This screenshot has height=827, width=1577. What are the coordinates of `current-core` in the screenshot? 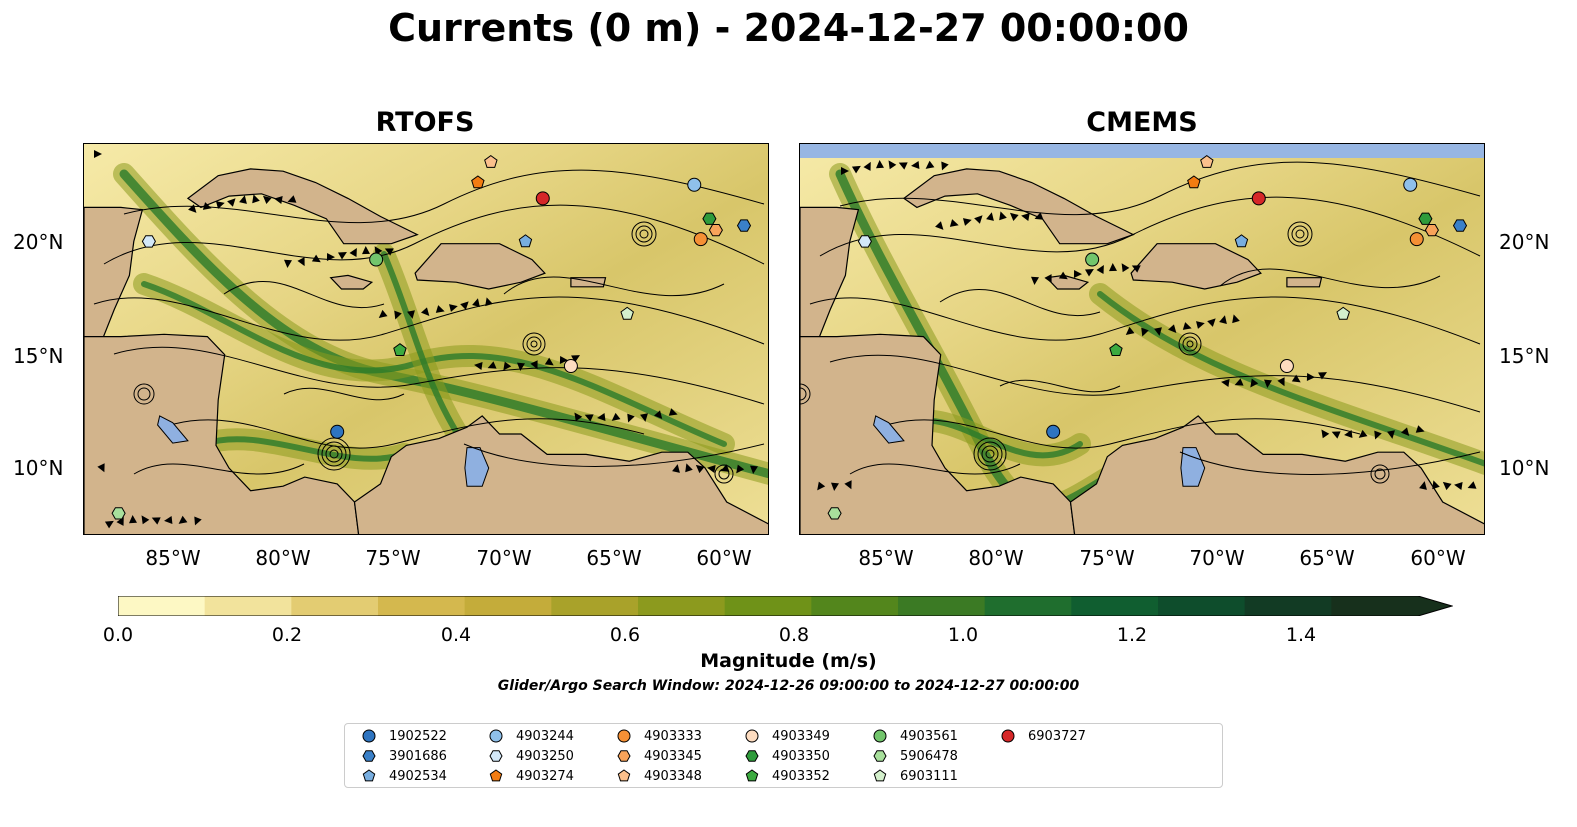 It's located at (424, 349).